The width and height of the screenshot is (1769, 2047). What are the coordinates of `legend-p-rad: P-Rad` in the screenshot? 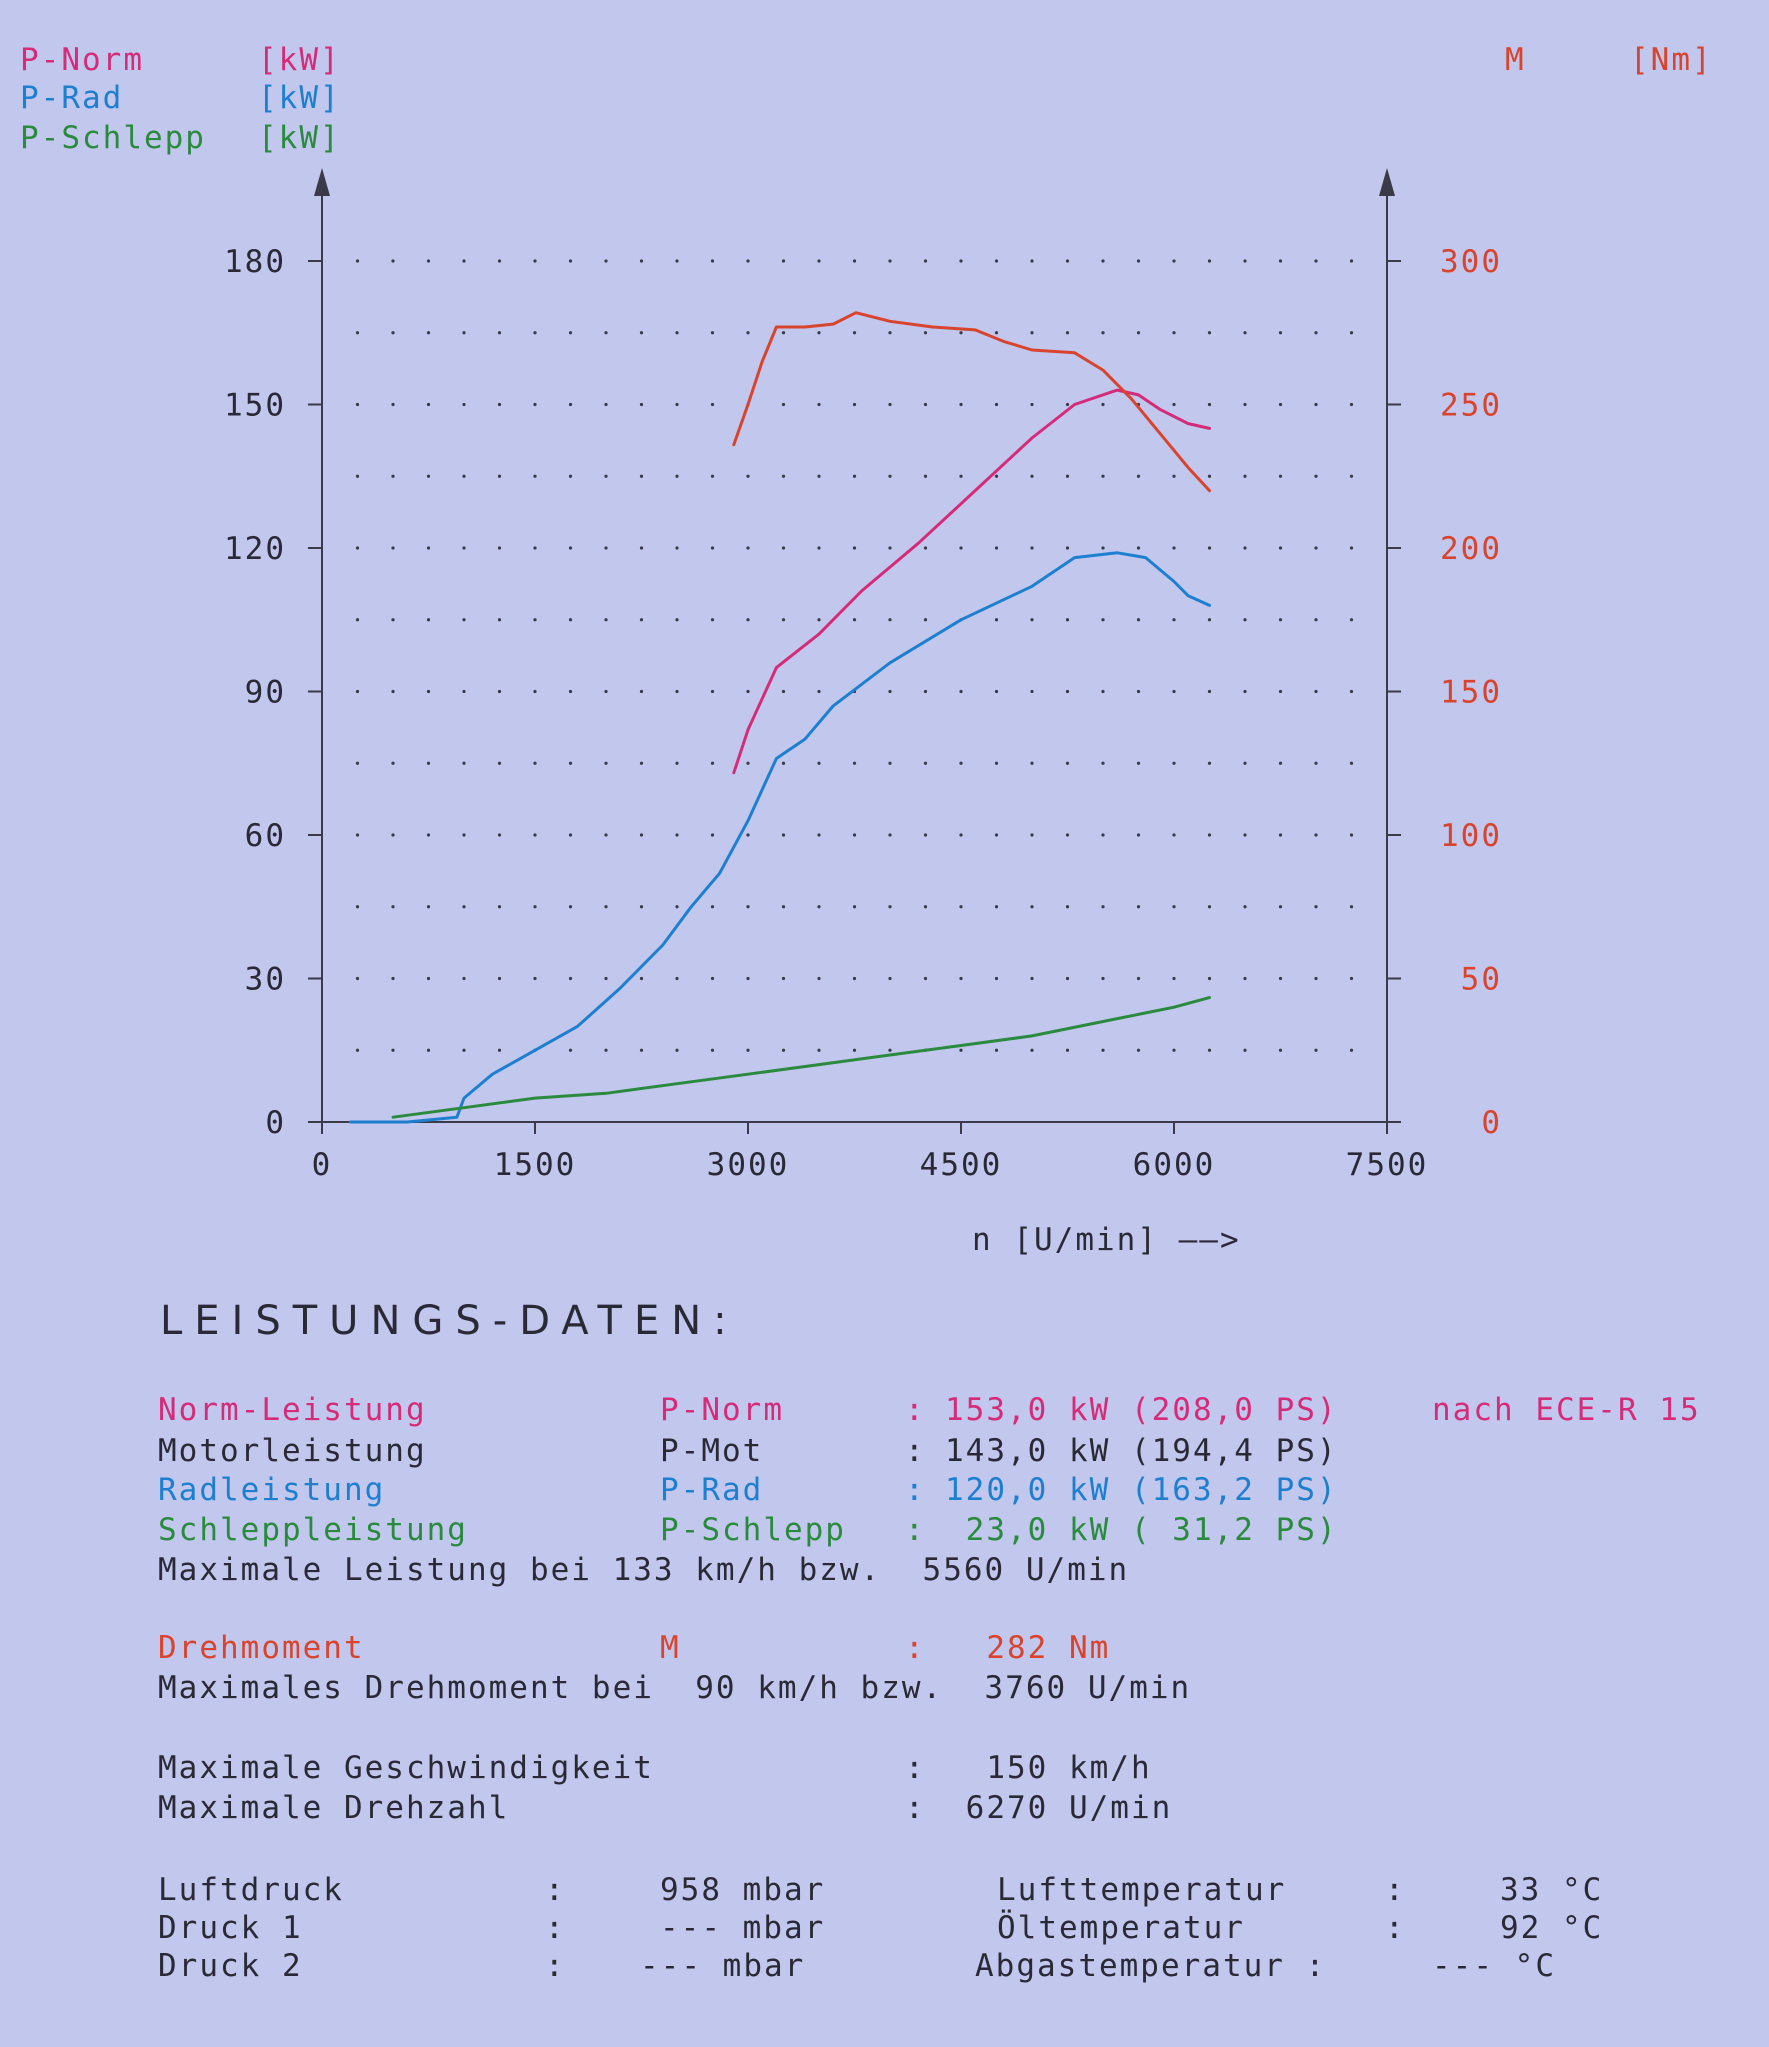 It's located at (72, 98).